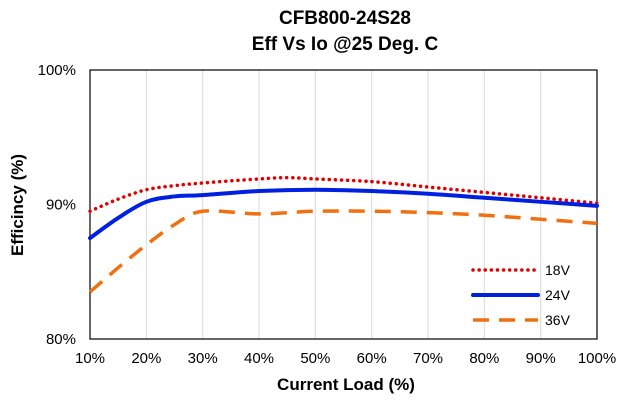 Image resolution: width=620 pixels, height=401 pixels. Describe the element at coordinates (343, 214) in the screenshot. I see `series-line-24V` at that location.